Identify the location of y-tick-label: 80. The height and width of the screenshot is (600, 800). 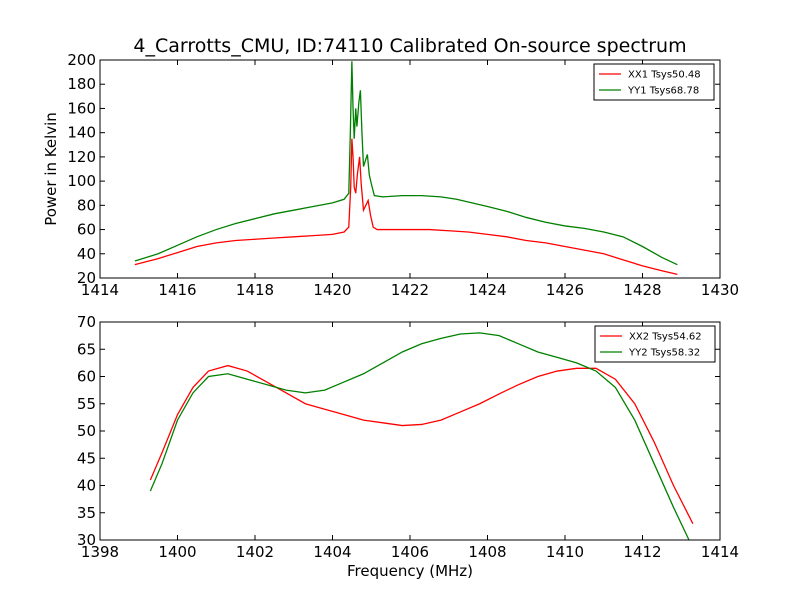
(86, 205).